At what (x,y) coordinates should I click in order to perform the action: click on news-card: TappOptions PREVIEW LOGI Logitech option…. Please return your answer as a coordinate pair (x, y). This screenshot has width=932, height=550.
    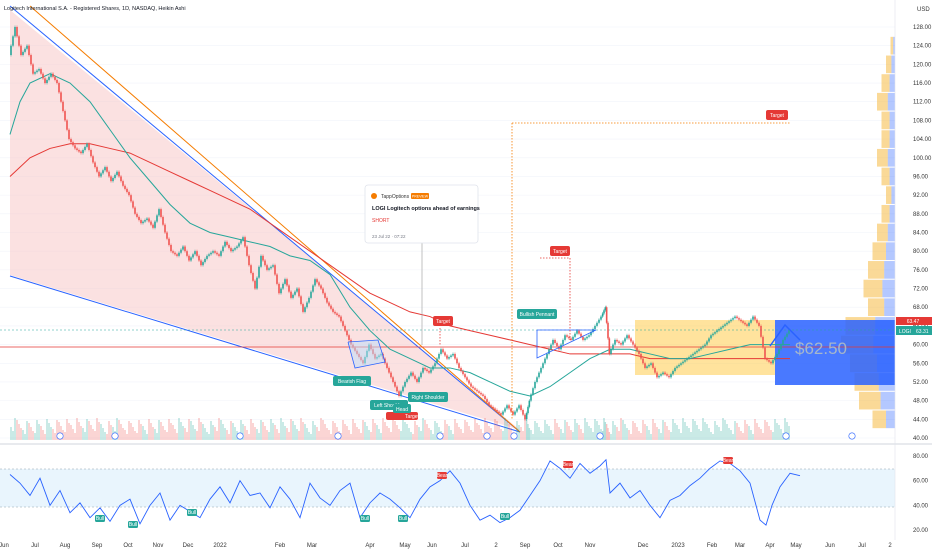
    Looking at the image, I should click on (422, 214).